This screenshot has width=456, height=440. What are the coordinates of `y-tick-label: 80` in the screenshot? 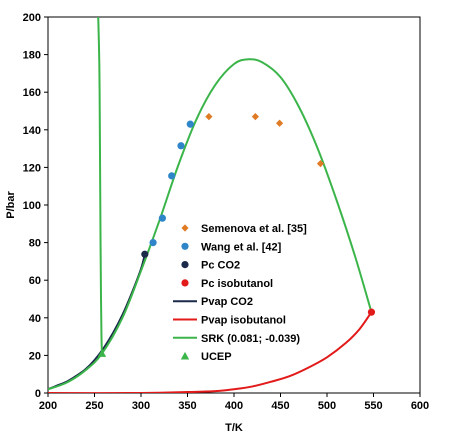 It's located at (35, 244).